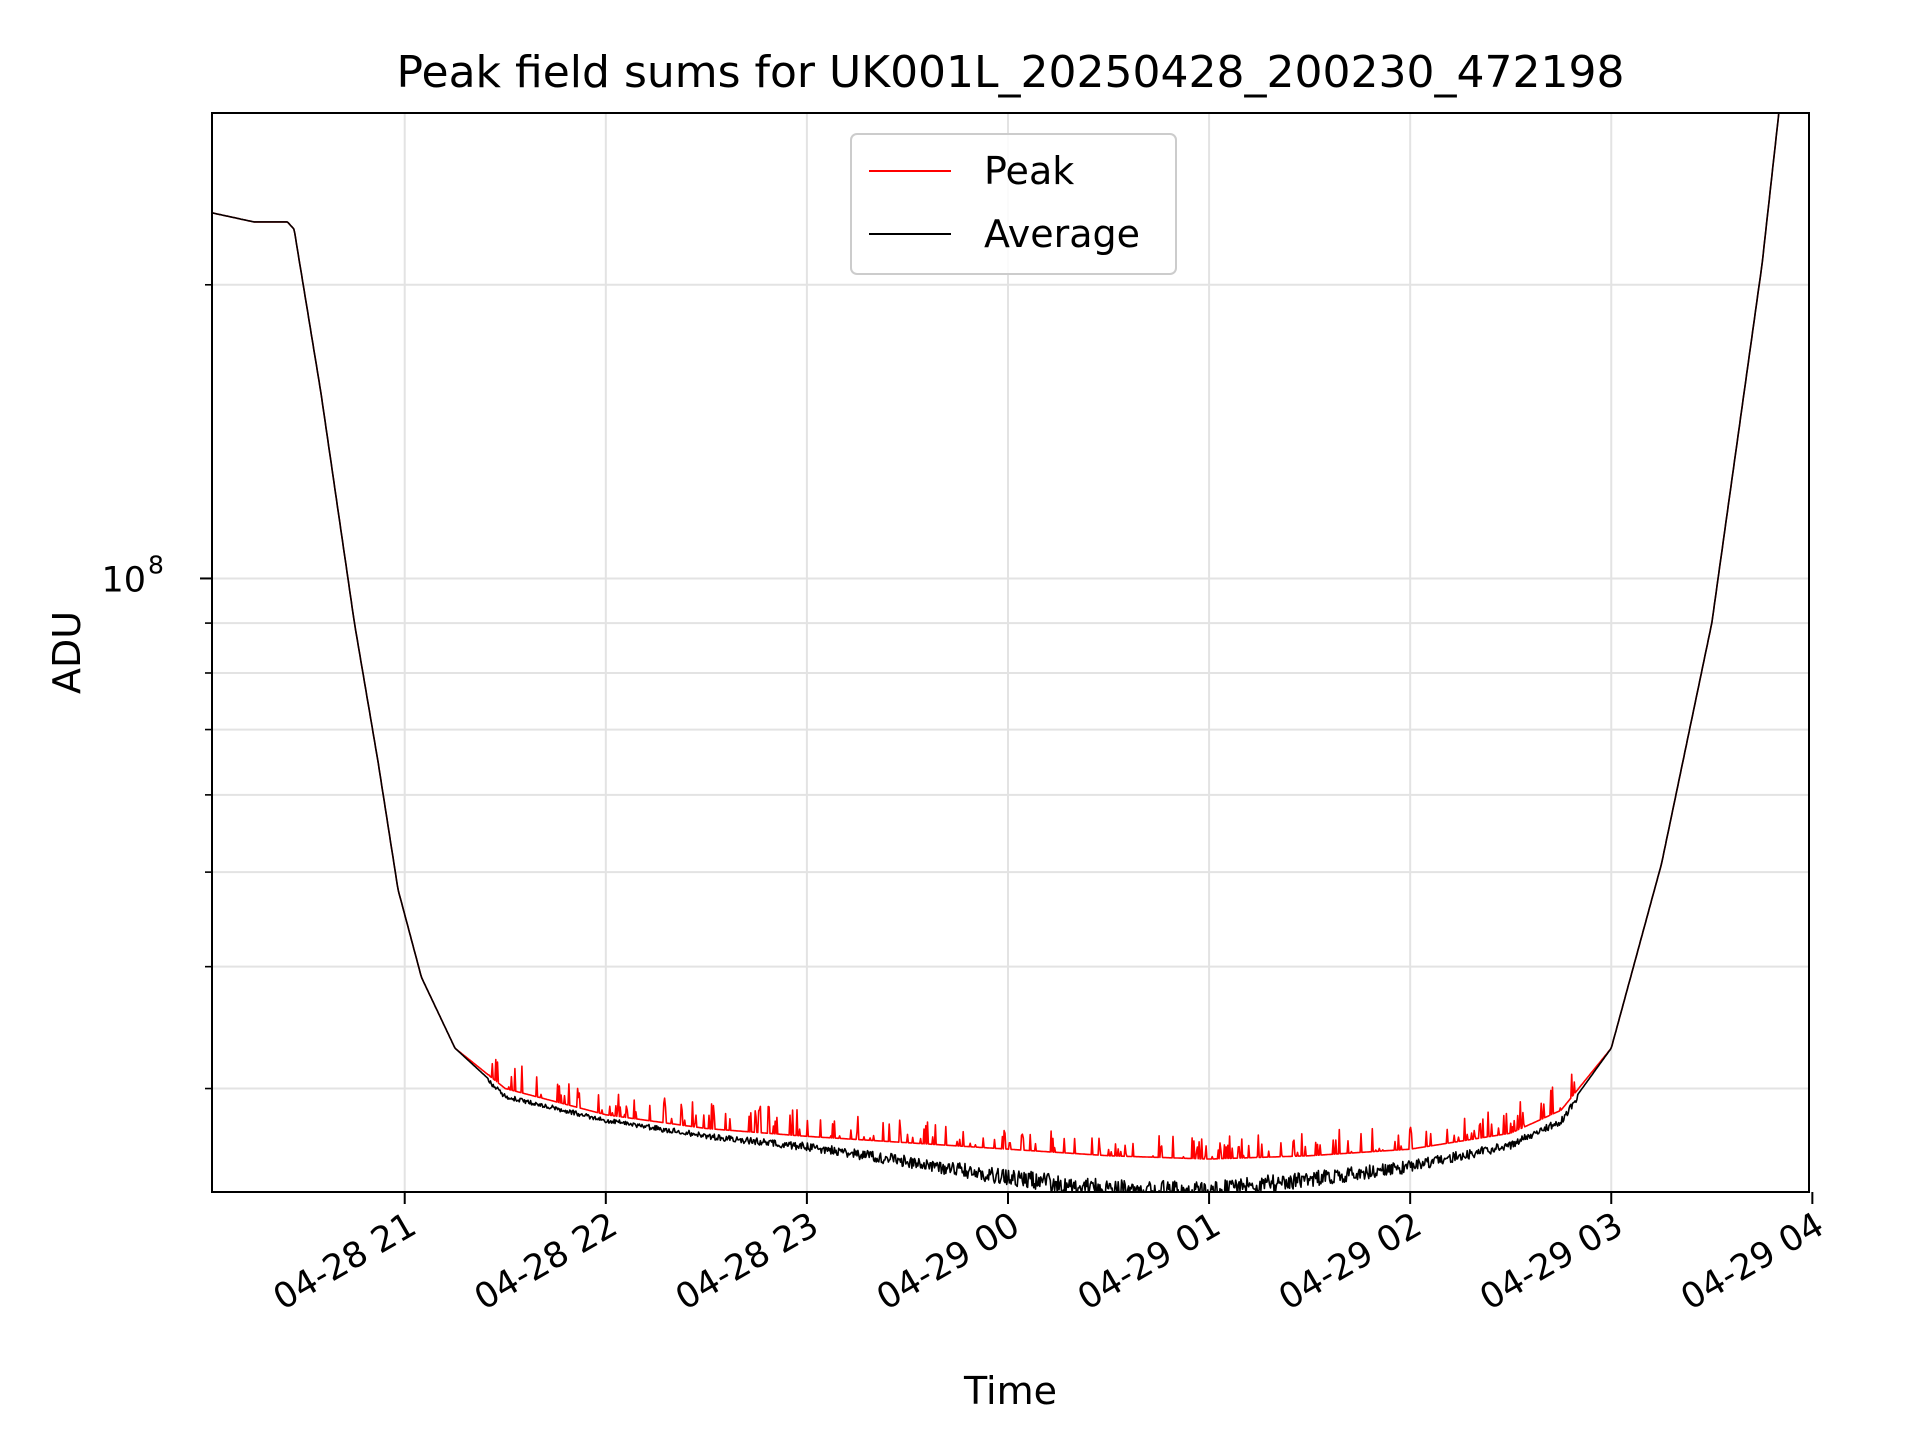  Describe the element at coordinates (156, 564) in the screenshot. I see `y-tick-exponent: 8` at that location.